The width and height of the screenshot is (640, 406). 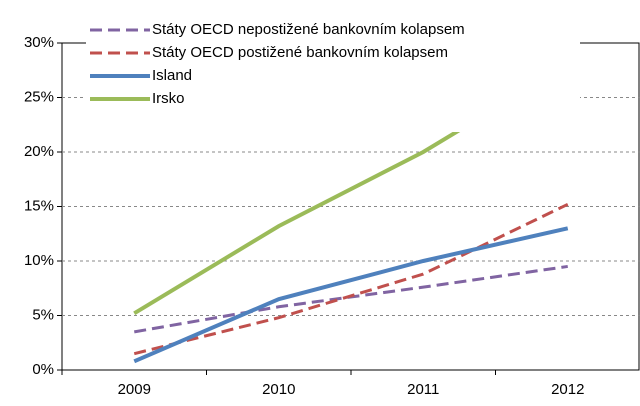 I want to click on y-tick-label: 0%, so click(x=43, y=369).